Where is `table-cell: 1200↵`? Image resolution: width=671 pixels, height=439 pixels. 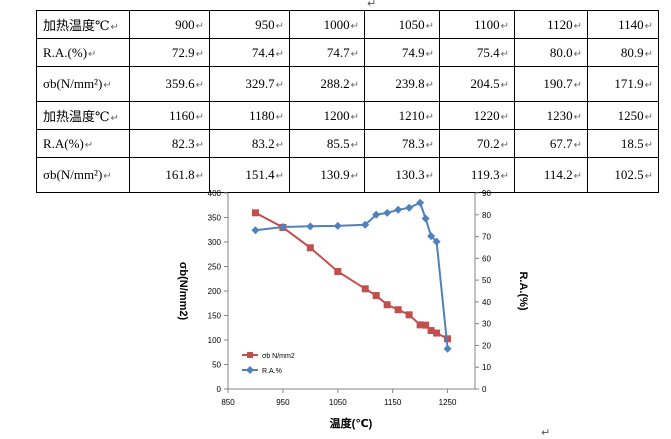
table-cell: 1200↵ is located at coordinates (327, 115).